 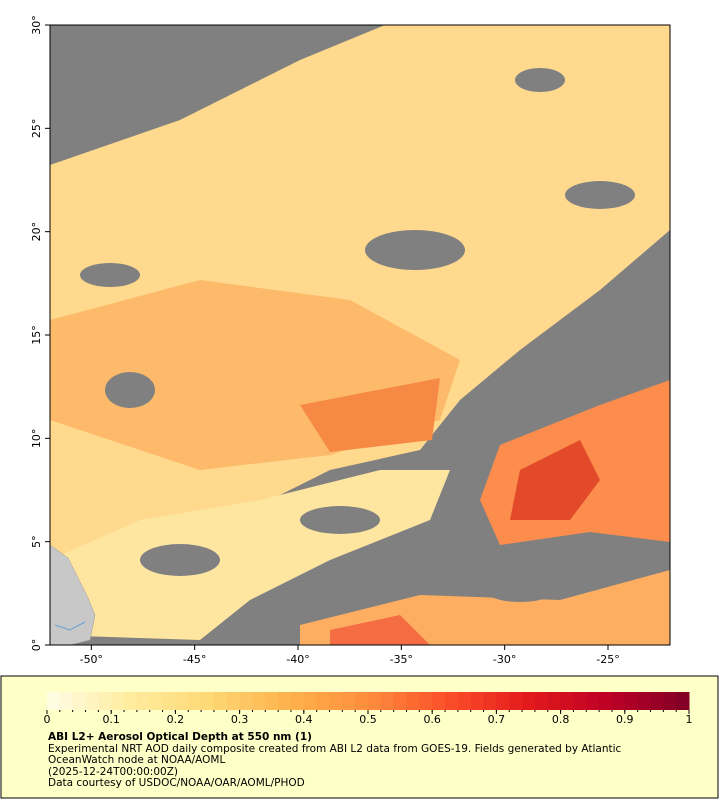 I want to click on colorbar-tick-label: 1, so click(x=689, y=719).